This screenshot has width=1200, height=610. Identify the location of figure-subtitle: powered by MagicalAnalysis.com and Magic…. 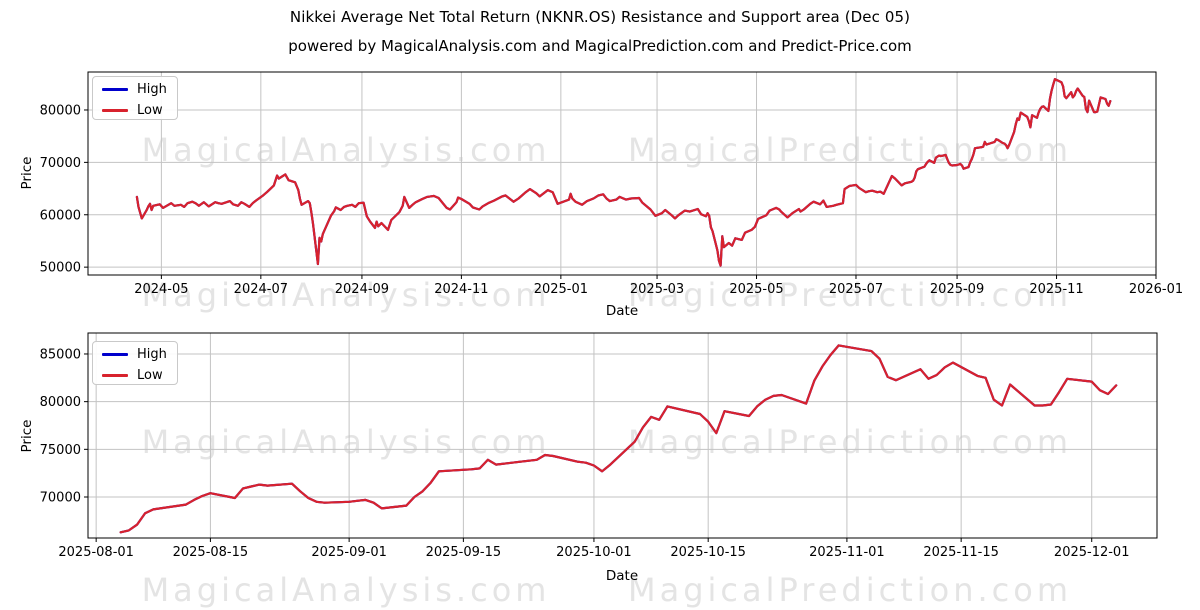
(600, 46).